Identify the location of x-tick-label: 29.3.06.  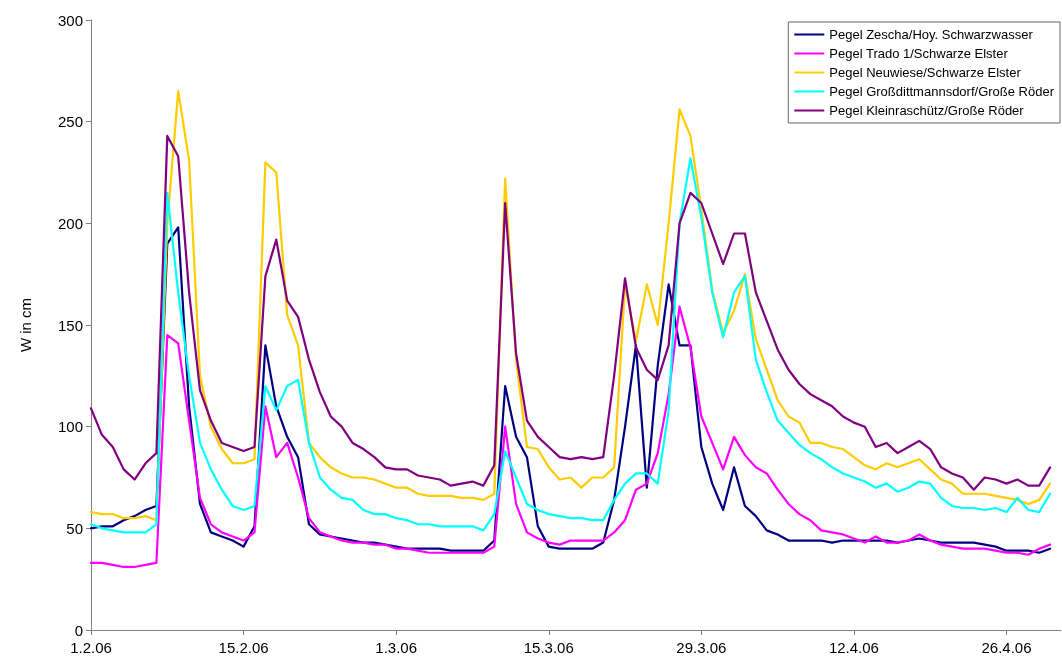
(701, 647).